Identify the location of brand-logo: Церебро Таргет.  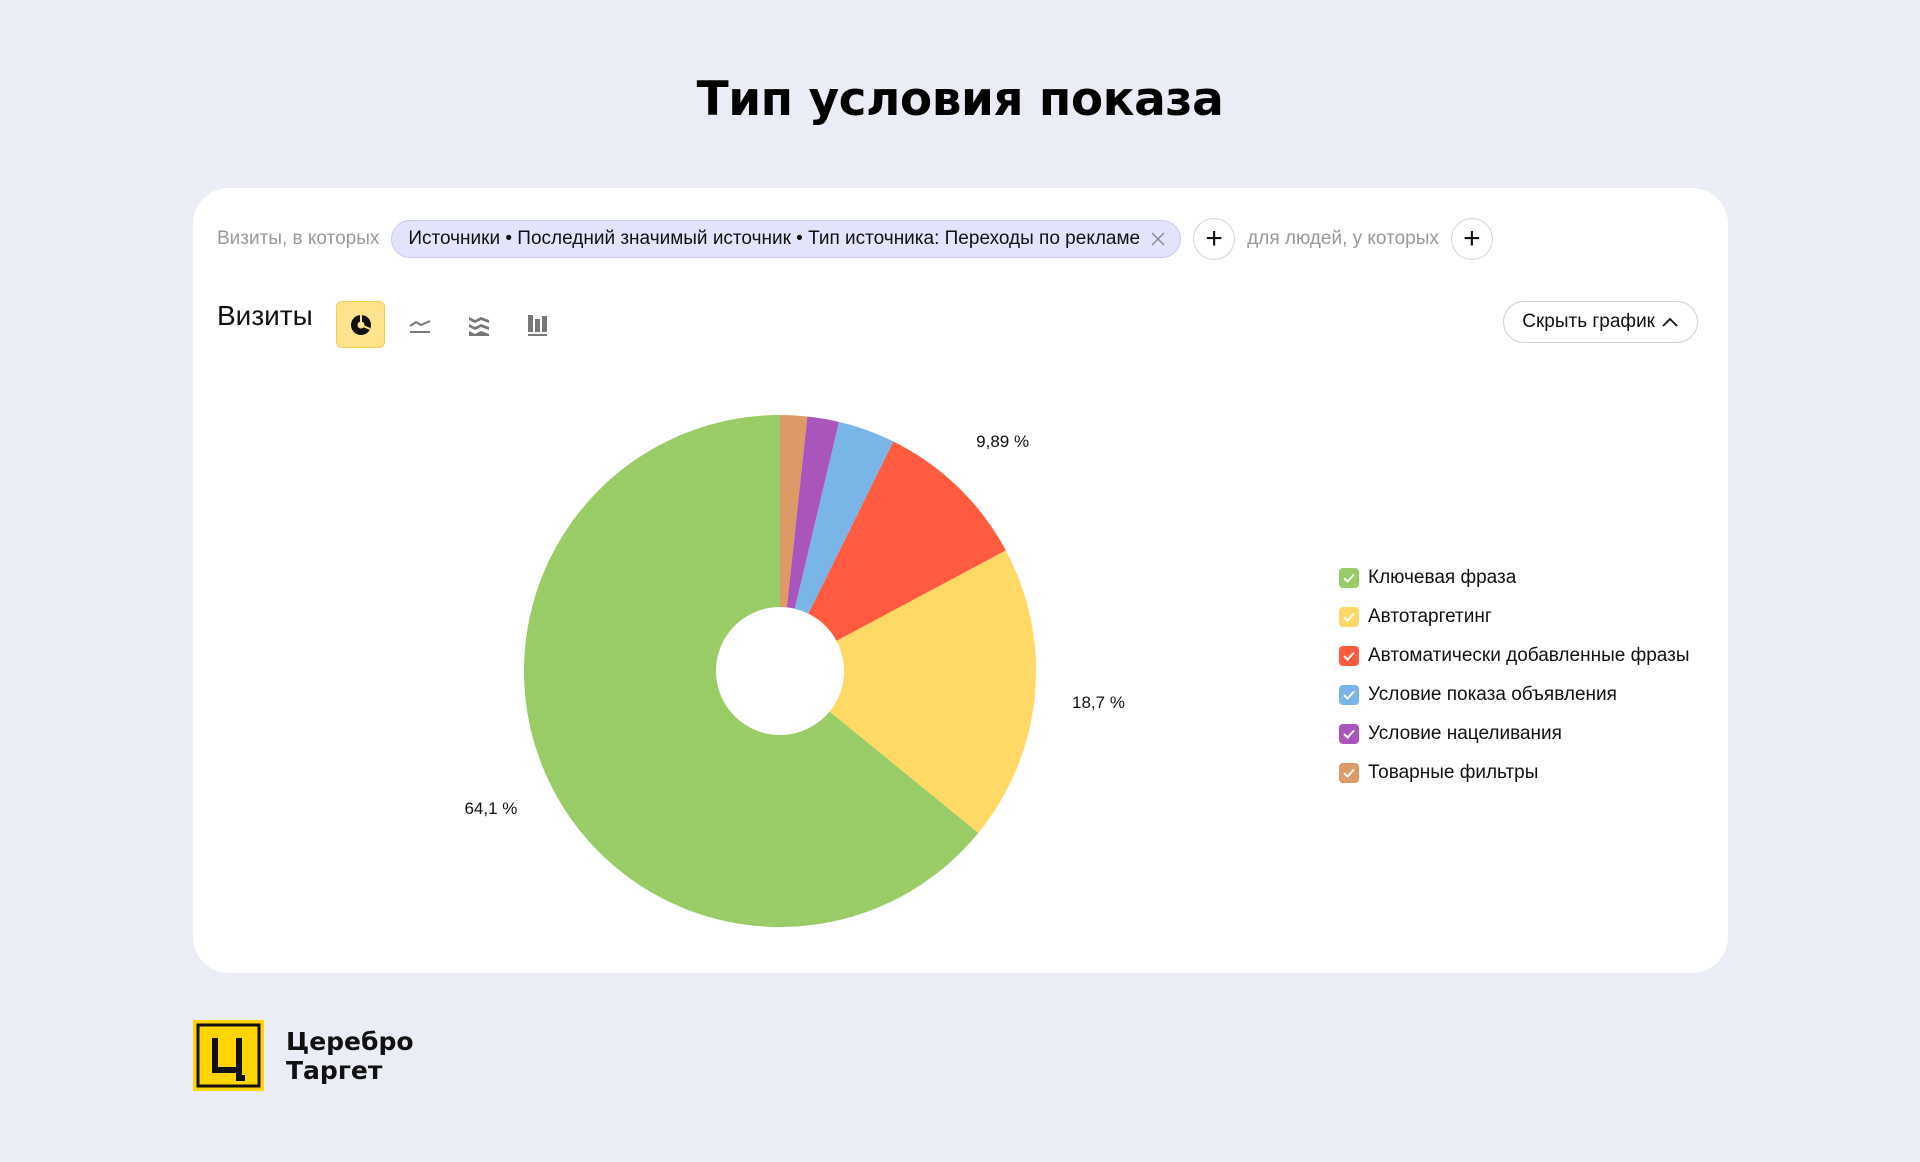
(303, 1055).